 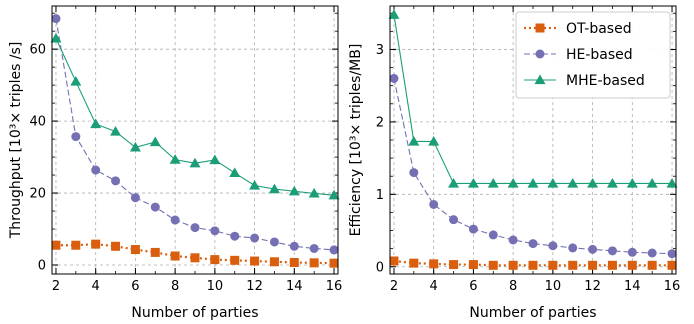 I want to click on y-tick-label: 20, so click(x=37, y=194).